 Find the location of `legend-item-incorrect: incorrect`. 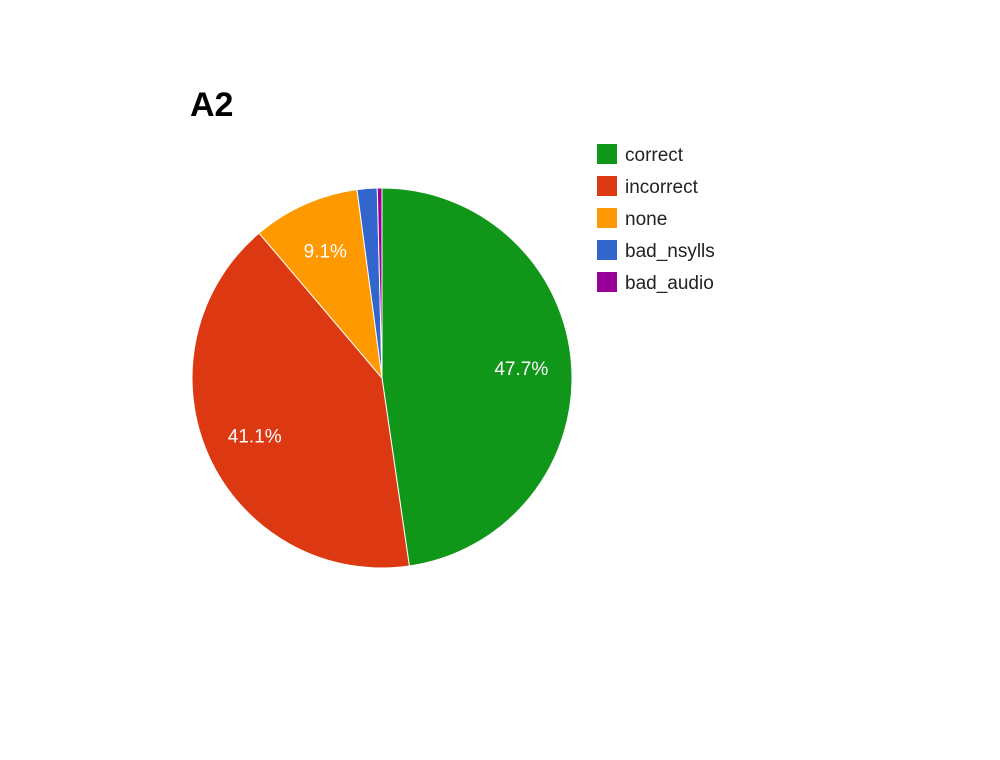

legend-item-incorrect: incorrect is located at coordinates (648, 187).